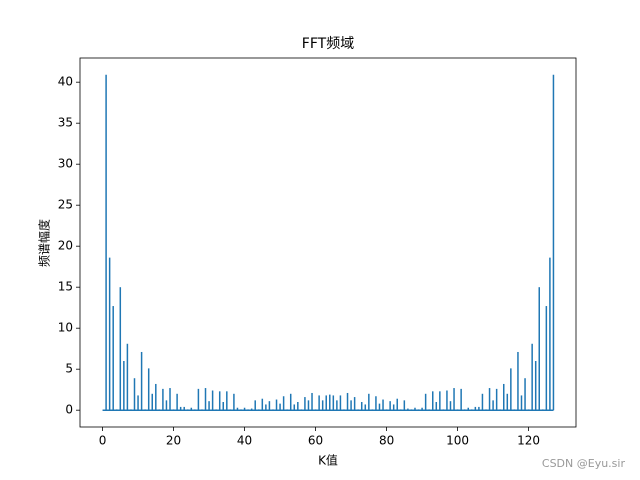 The height and width of the screenshot is (480, 640). Describe the element at coordinates (65, 82) in the screenshot. I see `y-tick-label: 40` at that location.